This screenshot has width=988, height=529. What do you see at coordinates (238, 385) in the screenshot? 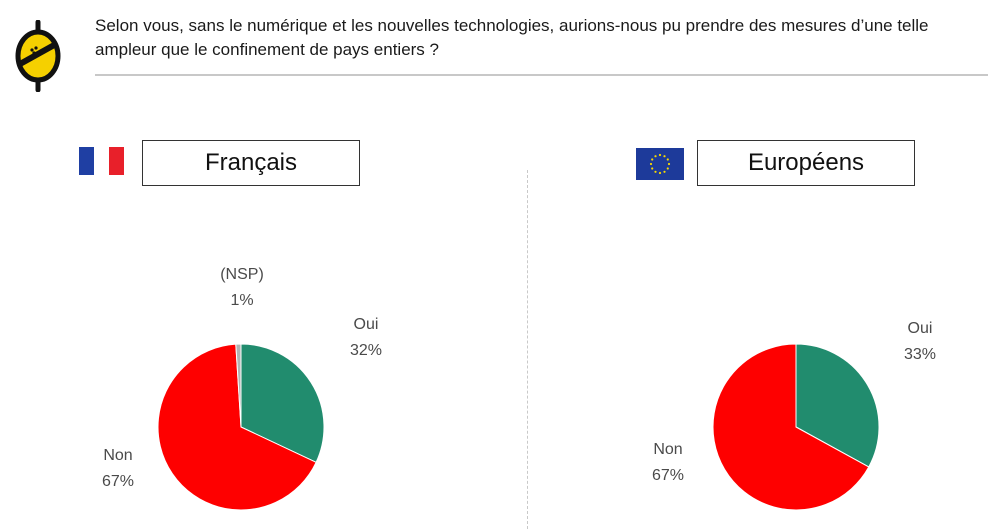
I see `fr-slice-nsp` at bounding box center [238, 385].